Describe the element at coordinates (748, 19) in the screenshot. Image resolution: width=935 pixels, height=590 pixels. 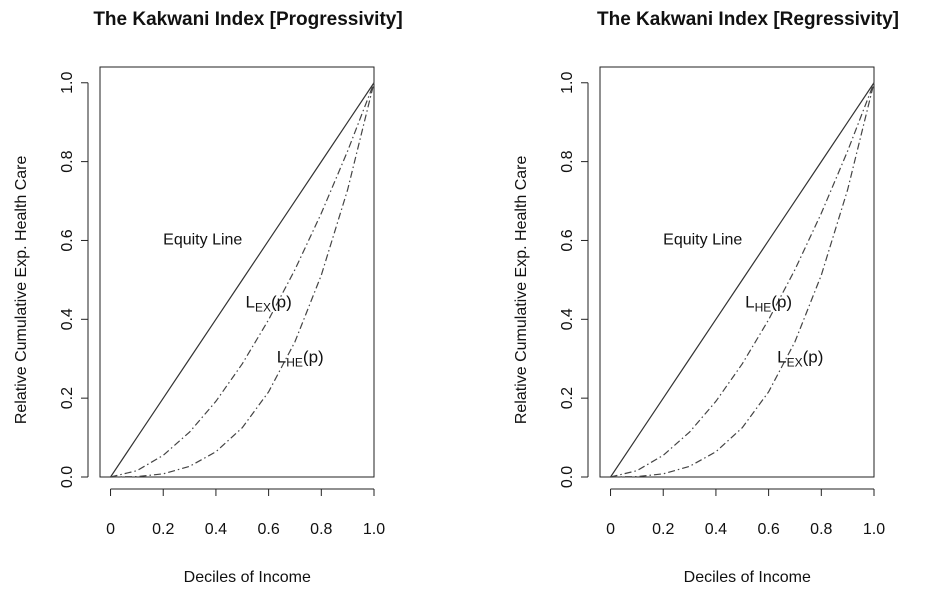
I see `chart-title: The Kakwani Index [Regressivity]` at that location.